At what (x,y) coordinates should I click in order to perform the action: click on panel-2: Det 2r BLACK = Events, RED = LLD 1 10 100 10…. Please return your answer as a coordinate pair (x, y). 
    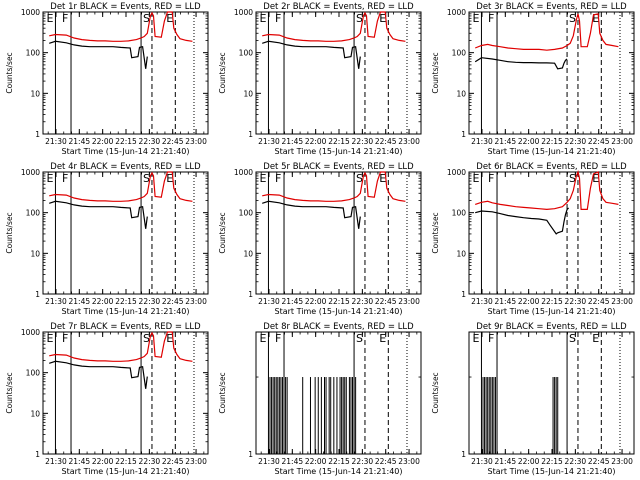
    Looking at the image, I should click on (320, 79).